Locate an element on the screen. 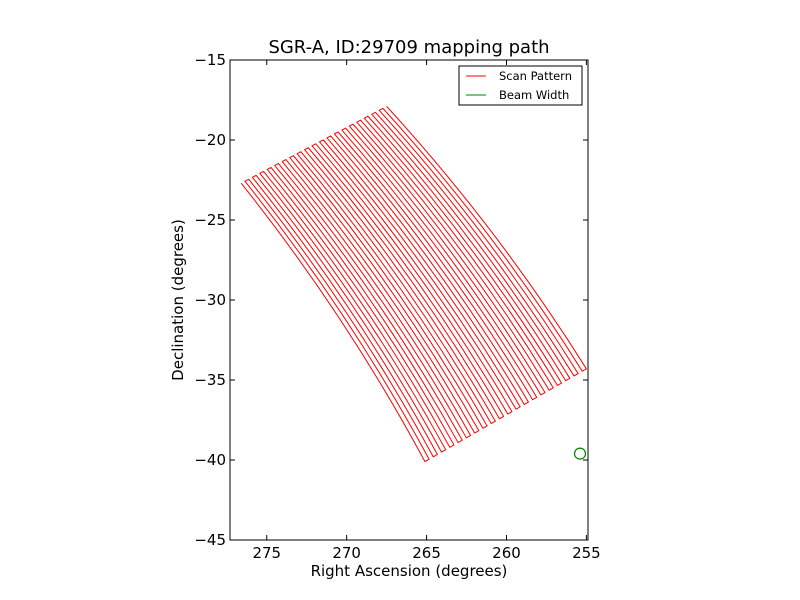 This screenshot has height=600, width=800. x-tick-label: 275 is located at coordinates (266, 553).